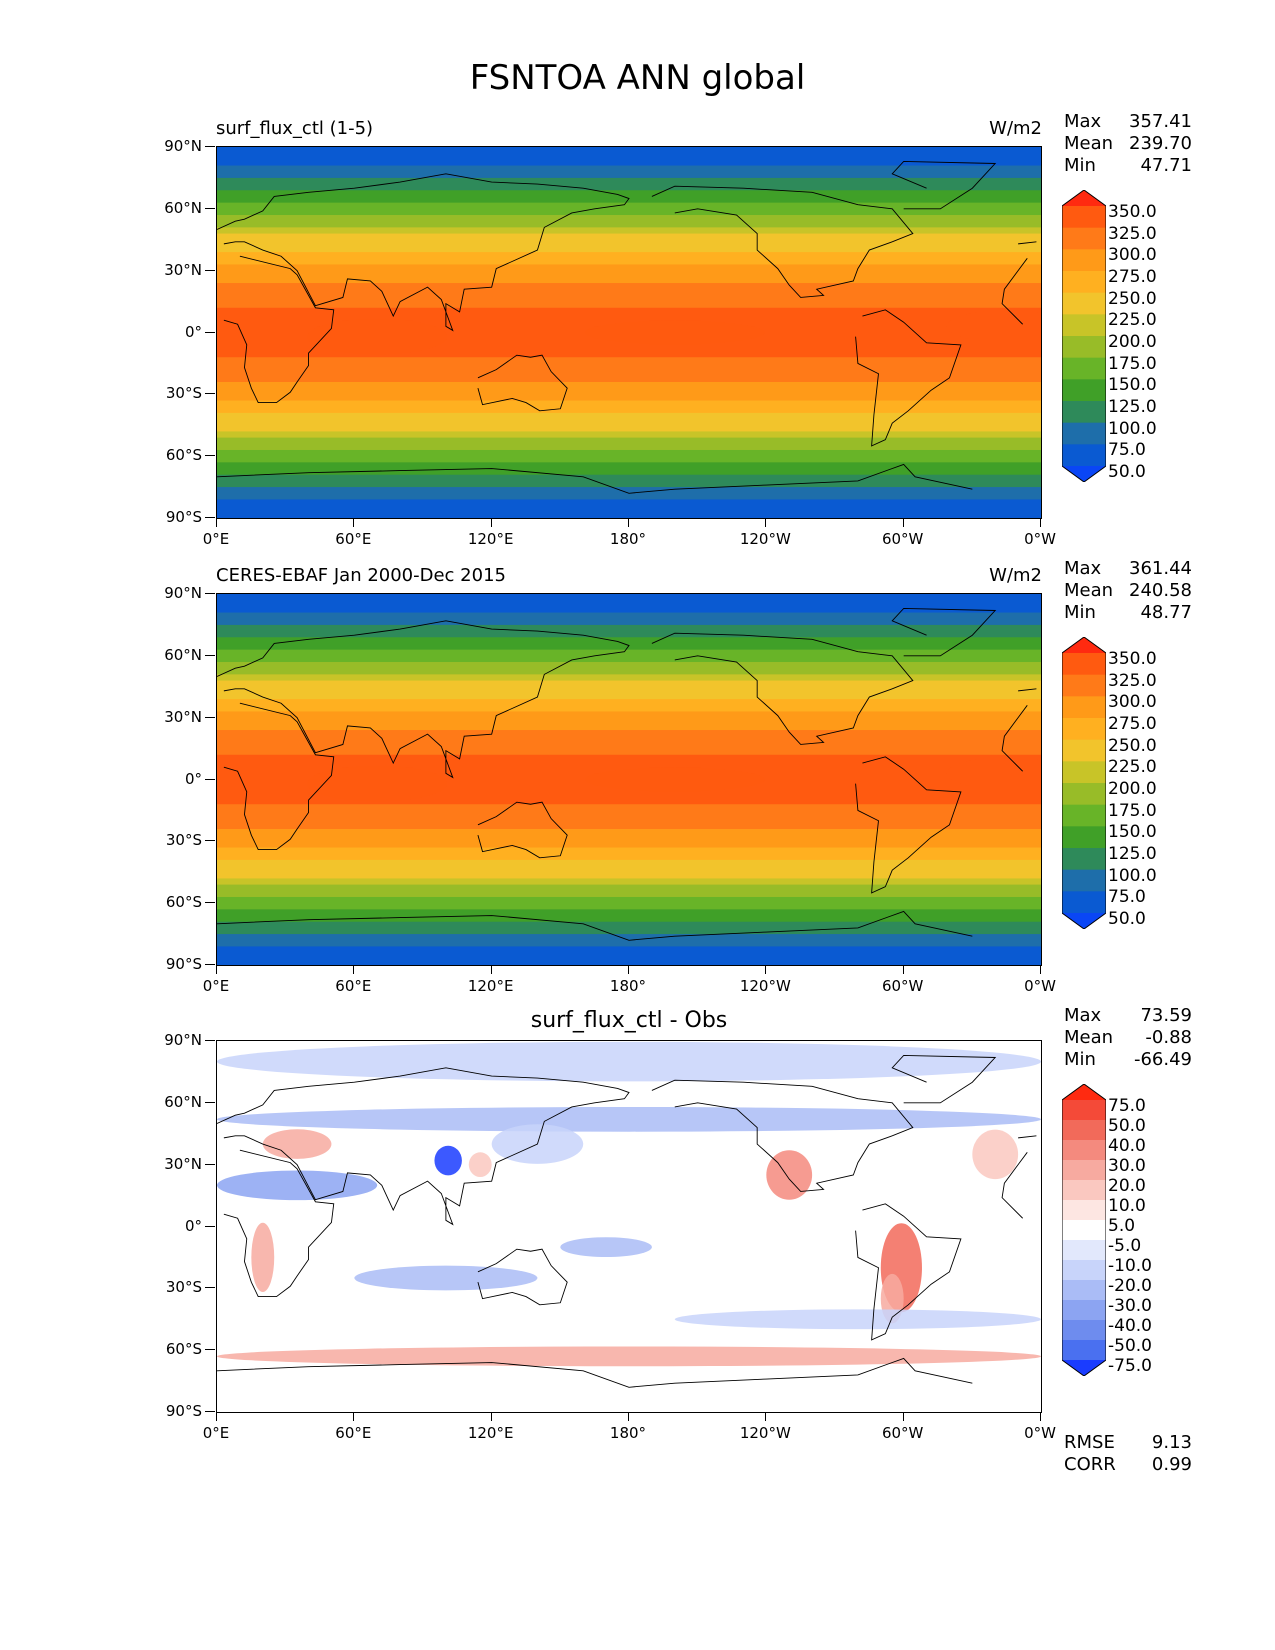  Describe the element at coordinates (1132, 724) in the screenshot. I see `colorbar-tick-label: 275.0` at that location.